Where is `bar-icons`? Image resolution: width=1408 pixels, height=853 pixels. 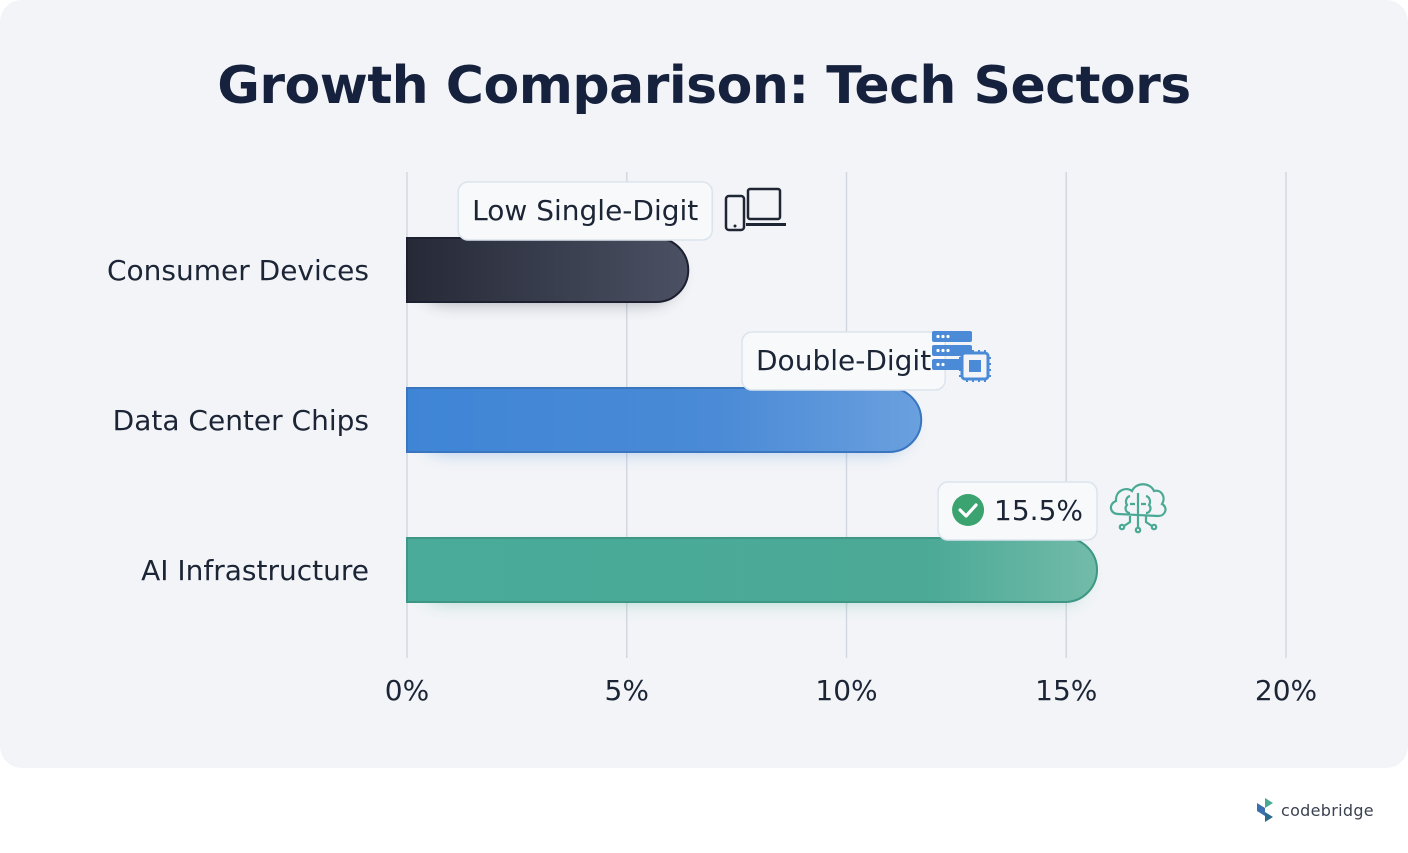 bar-icons is located at coordinates (945, 360).